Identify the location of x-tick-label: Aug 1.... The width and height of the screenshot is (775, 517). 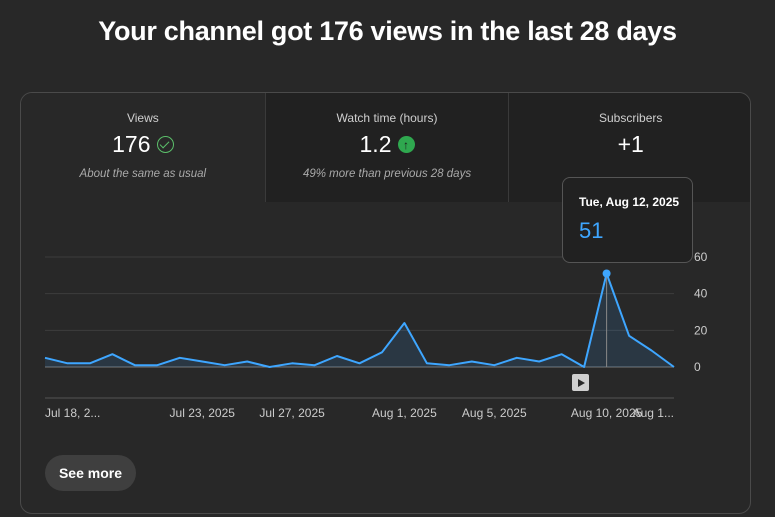
(653, 413).